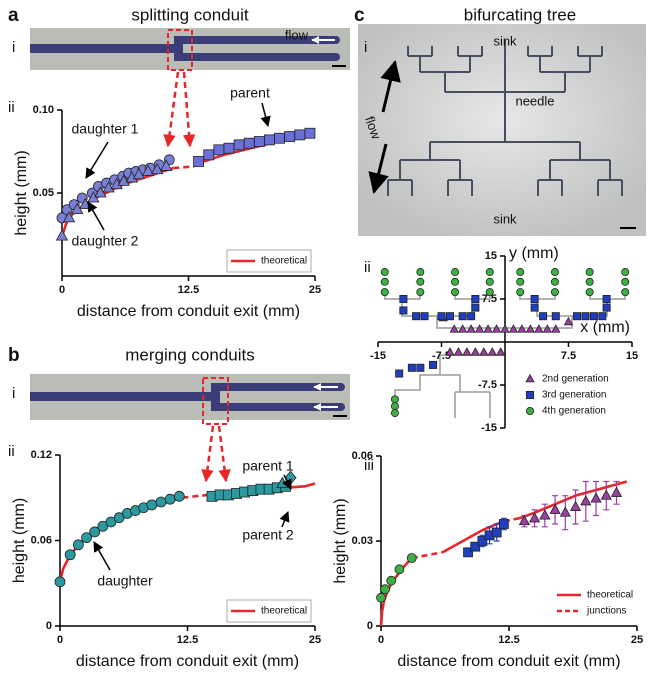  Describe the element at coordinates (362, 456) in the screenshot. I see `y-tick-label: 0.06` at that location.